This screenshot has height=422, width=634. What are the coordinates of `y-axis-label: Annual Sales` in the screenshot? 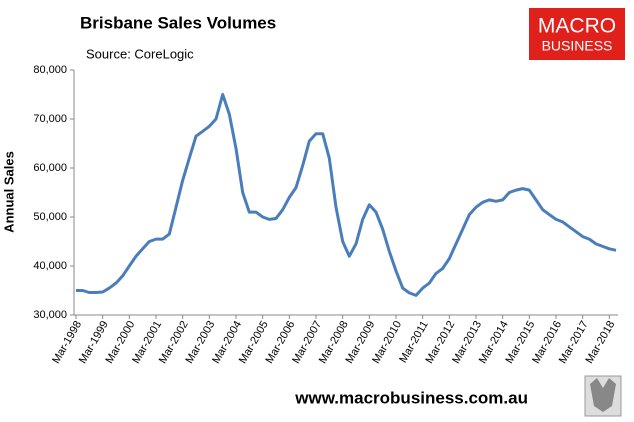 It's located at (8, 192).